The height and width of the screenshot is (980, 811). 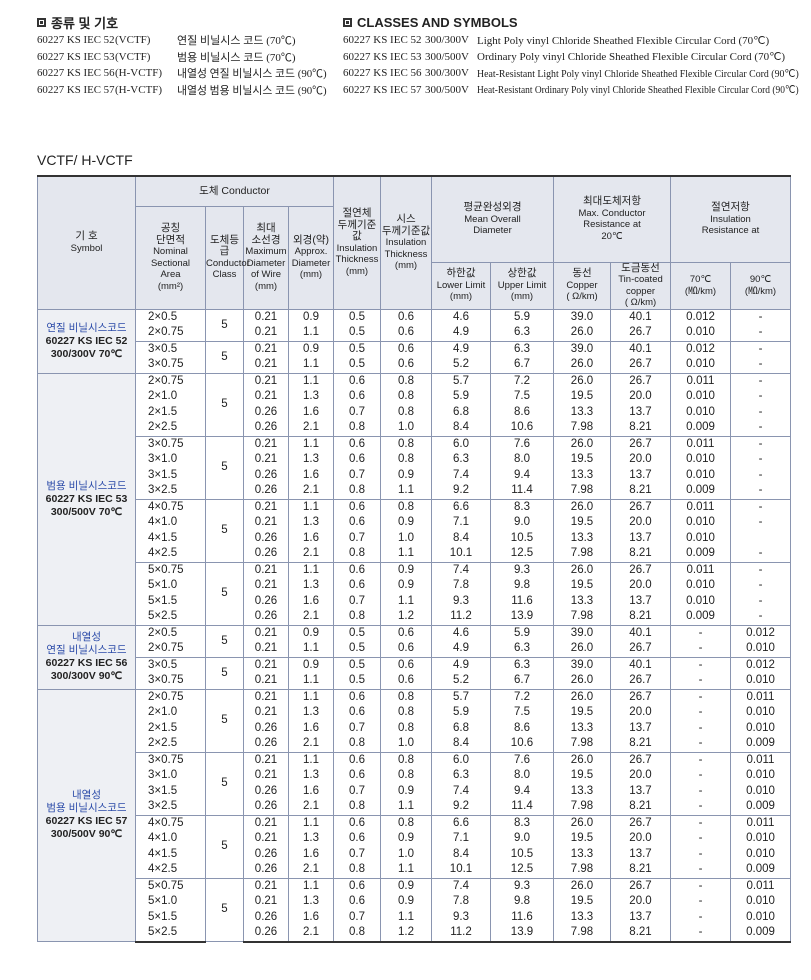 I want to click on value-cell: 0.012, so click(x=760, y=665).